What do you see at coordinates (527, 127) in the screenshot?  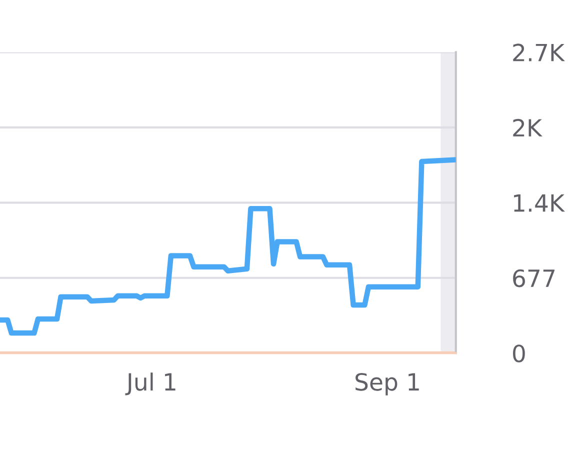 I see `y-tick-label: 2K` at bounding box center [527, 127].